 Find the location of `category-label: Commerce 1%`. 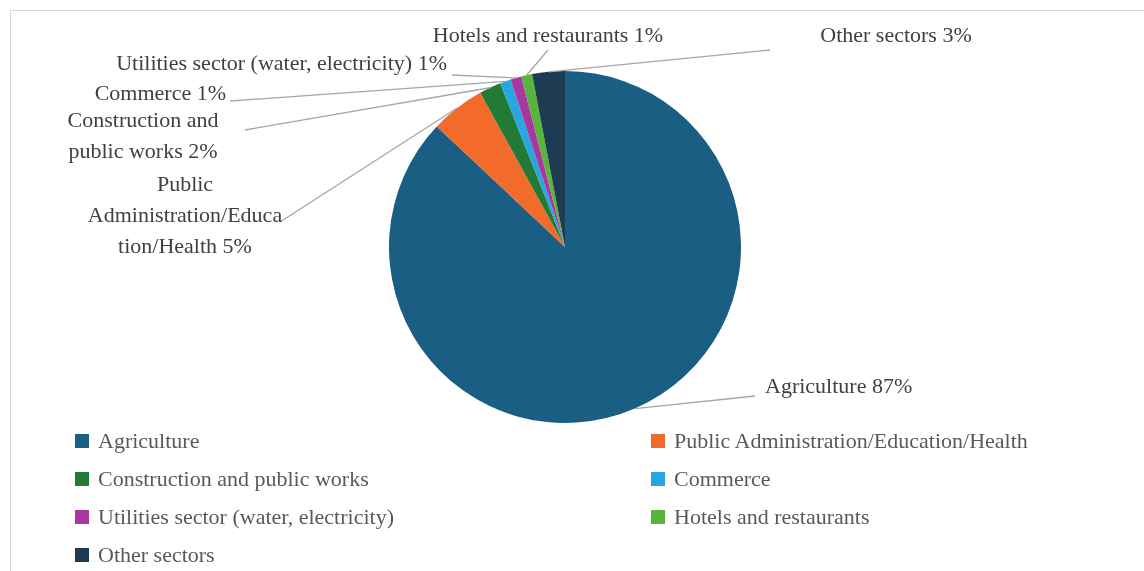

category-label: Commerce 1% is located at coordinates (160, 92).